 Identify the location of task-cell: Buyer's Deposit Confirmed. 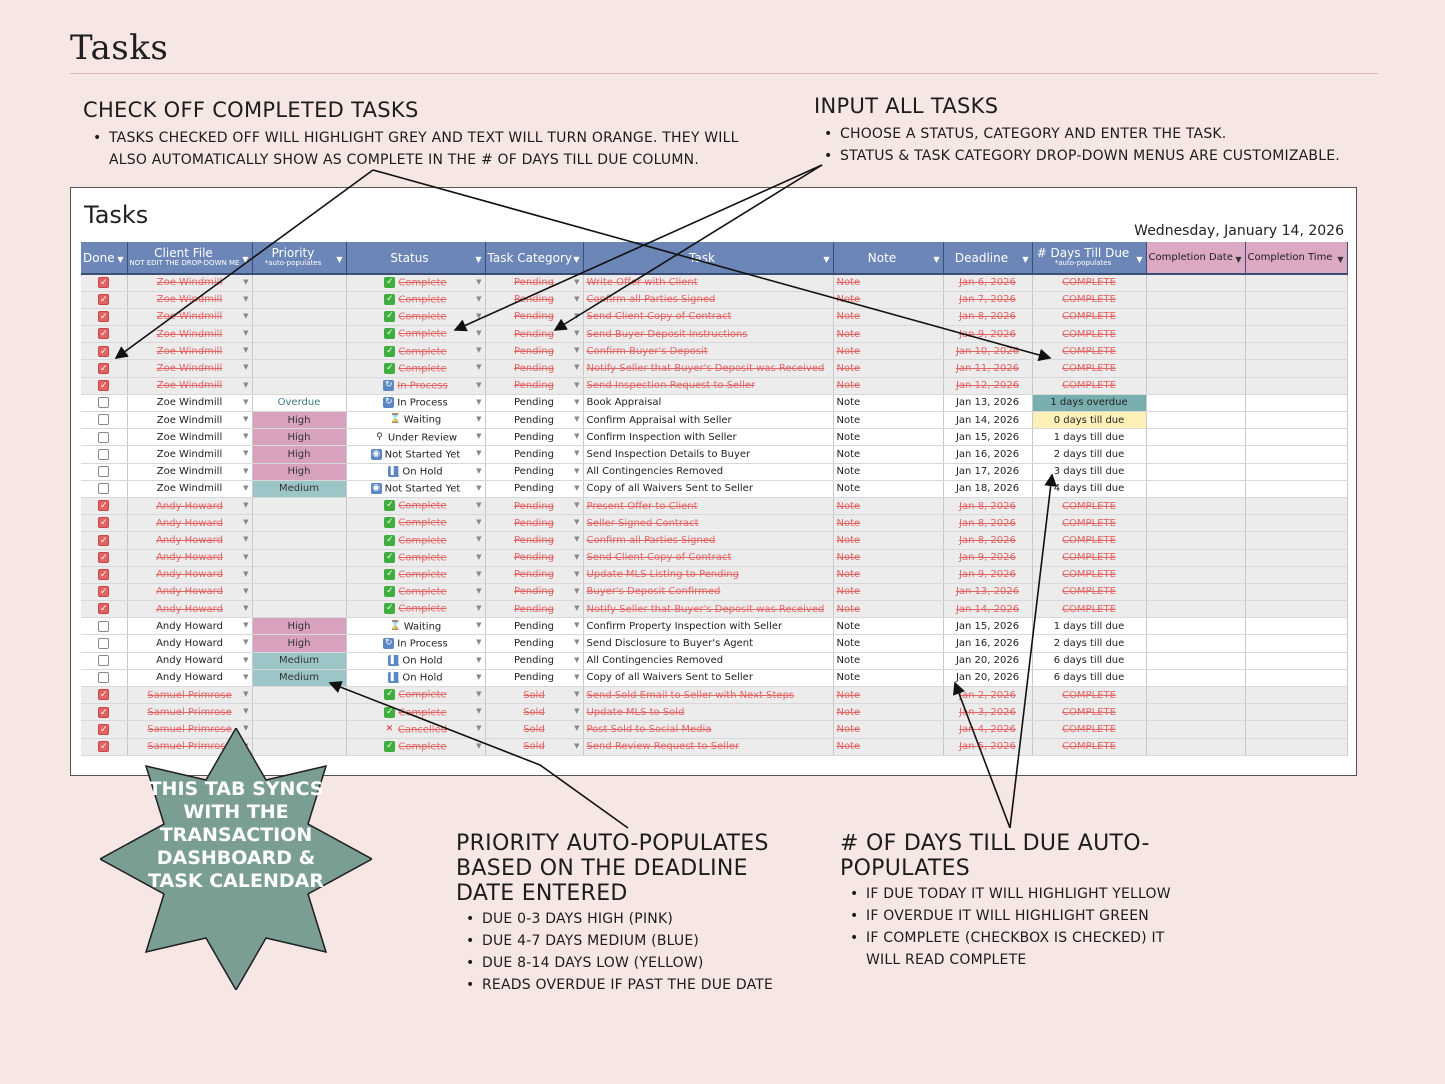
(708, 592).